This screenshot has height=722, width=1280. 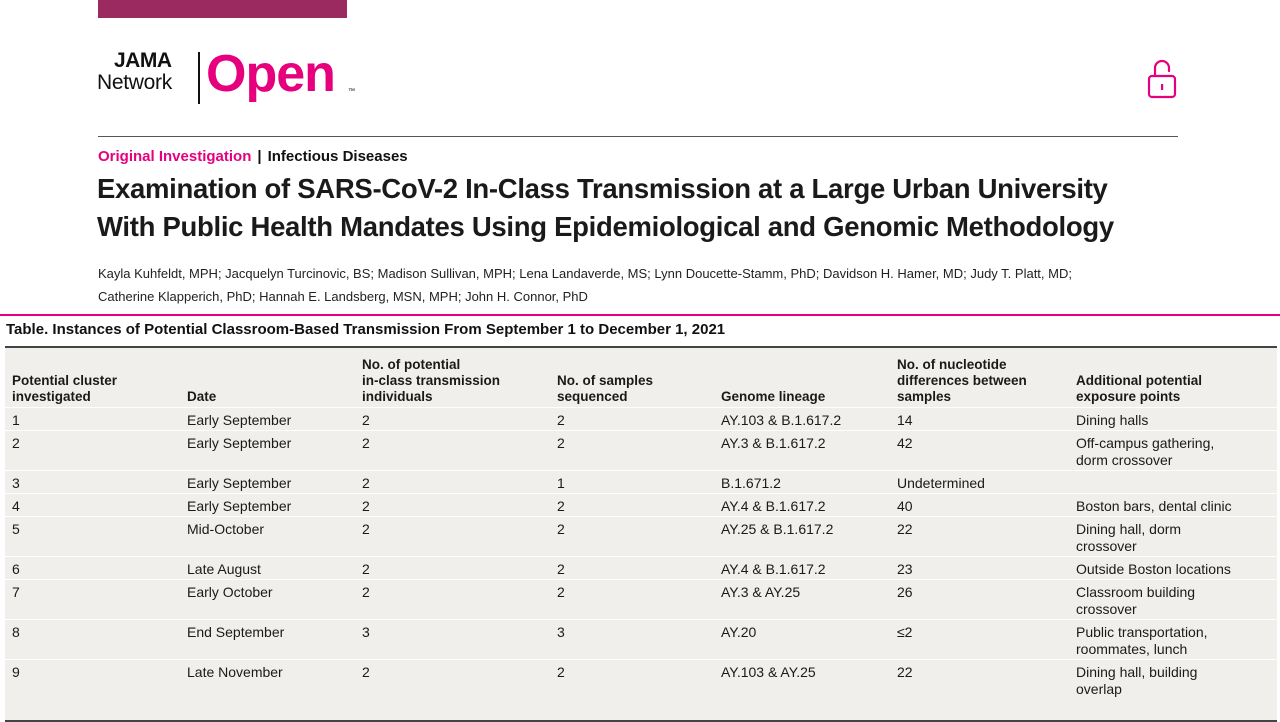 I want to click on cell-exposure: Public transportation, roommates, lunch, so click(x=1176, y=639).